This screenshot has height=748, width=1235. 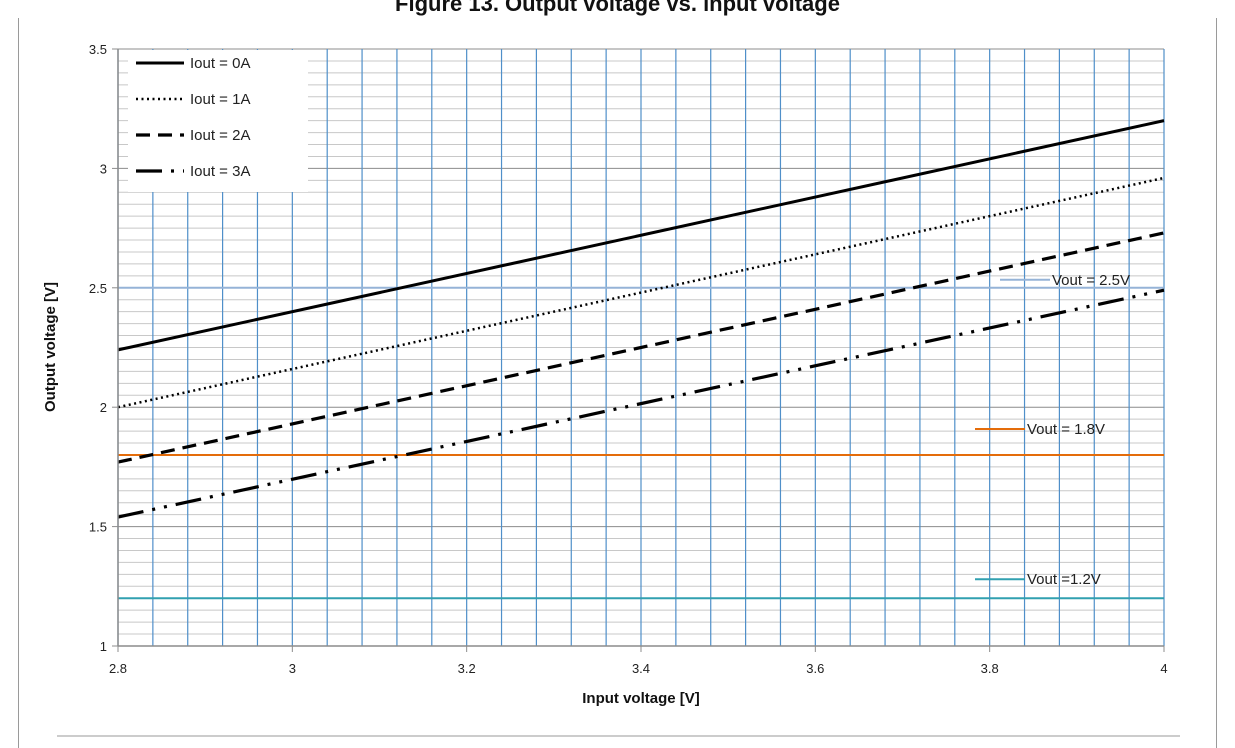 I want to click on reference-label: Vout = 2.5V, so click(x=1091, y=280).